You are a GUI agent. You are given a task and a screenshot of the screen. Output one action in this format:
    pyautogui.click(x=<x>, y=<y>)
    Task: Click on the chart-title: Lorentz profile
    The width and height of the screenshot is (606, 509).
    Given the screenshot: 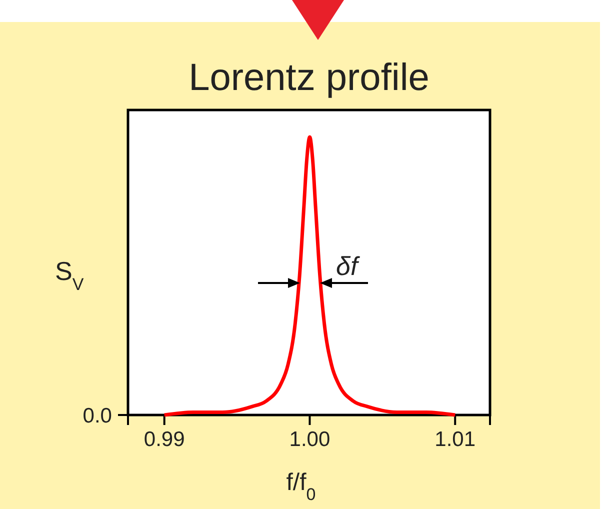 What is the action you would take?
    pyautogui.click(x=309, y=78)
    